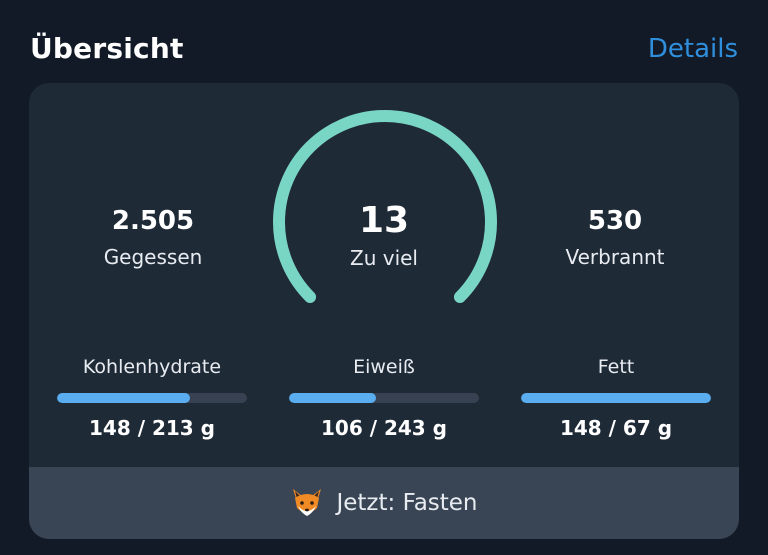 This screenshot has width=768, height=555. Describe the element at coordinates (307, 502) in the screenshot. I see `fox-icon` at that location.